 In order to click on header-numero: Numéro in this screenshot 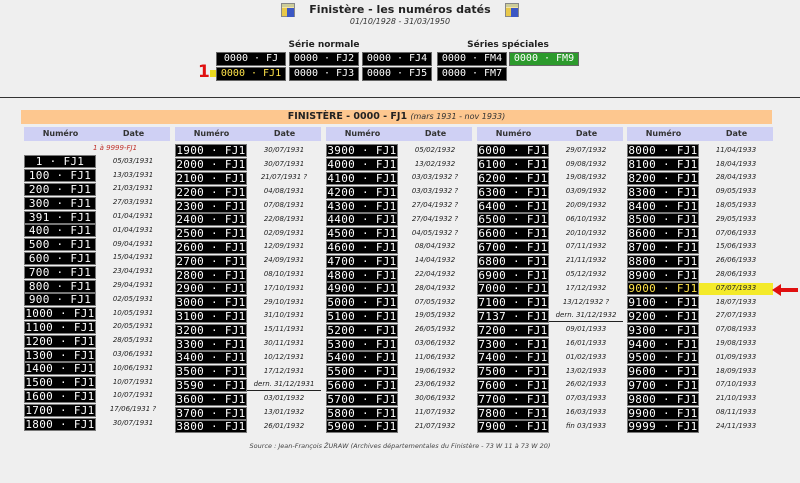, I will do `click(211, 133)`.